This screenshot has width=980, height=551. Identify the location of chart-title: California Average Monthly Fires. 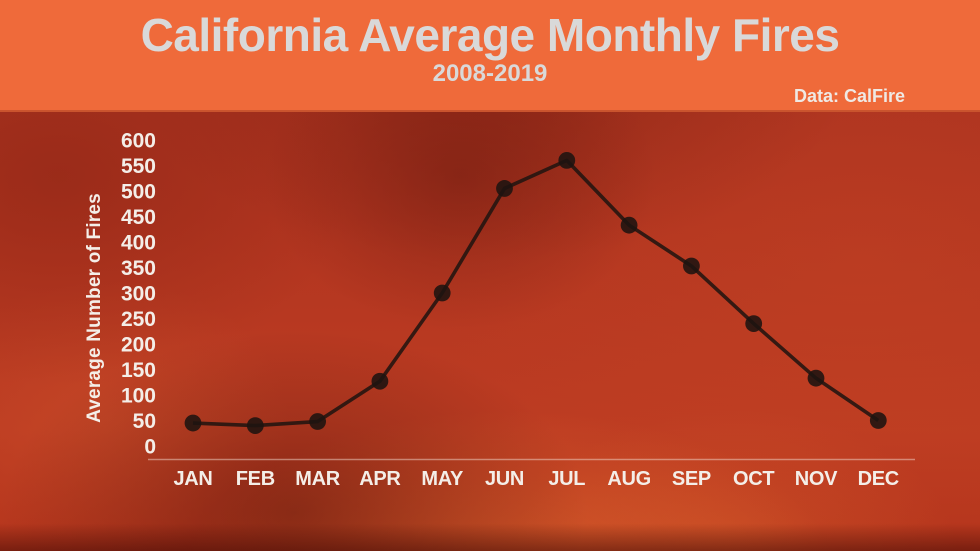
(490, 35).